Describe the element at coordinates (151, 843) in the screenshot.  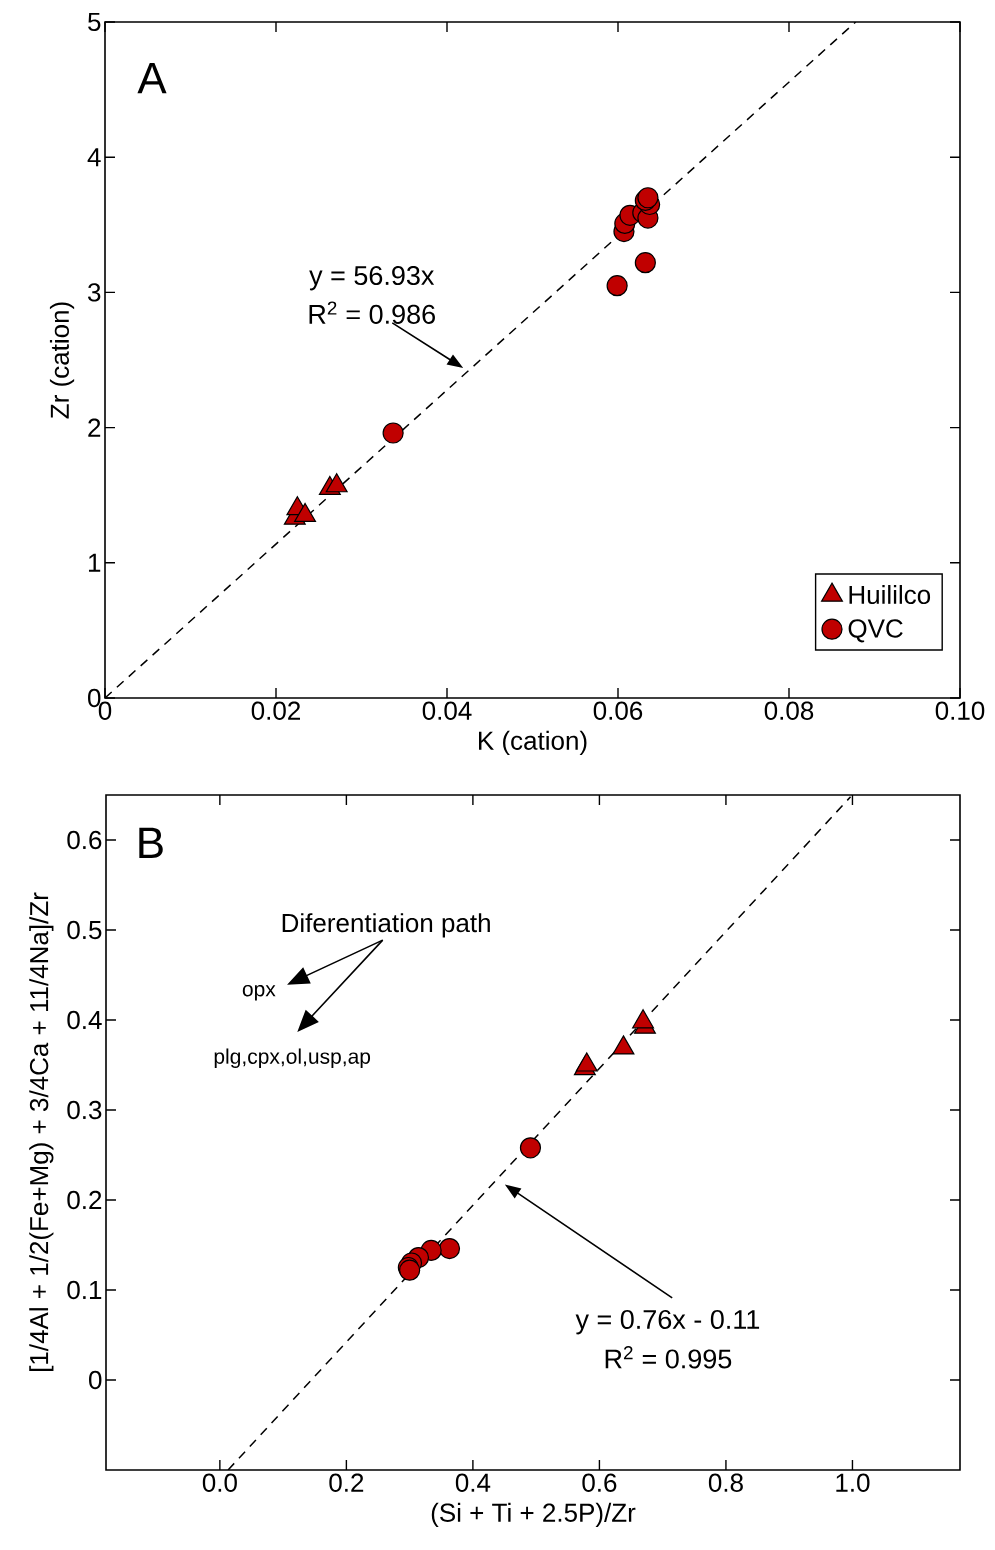
I see `annotation: B` at that location.